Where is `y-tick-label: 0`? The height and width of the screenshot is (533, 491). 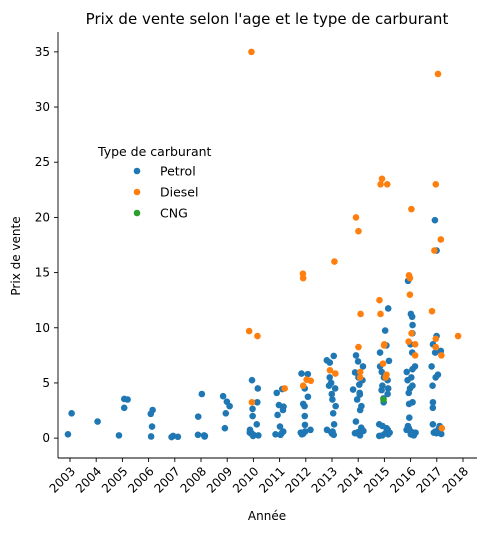 y-tick-label: 0 is located at coordinates (46, 438).